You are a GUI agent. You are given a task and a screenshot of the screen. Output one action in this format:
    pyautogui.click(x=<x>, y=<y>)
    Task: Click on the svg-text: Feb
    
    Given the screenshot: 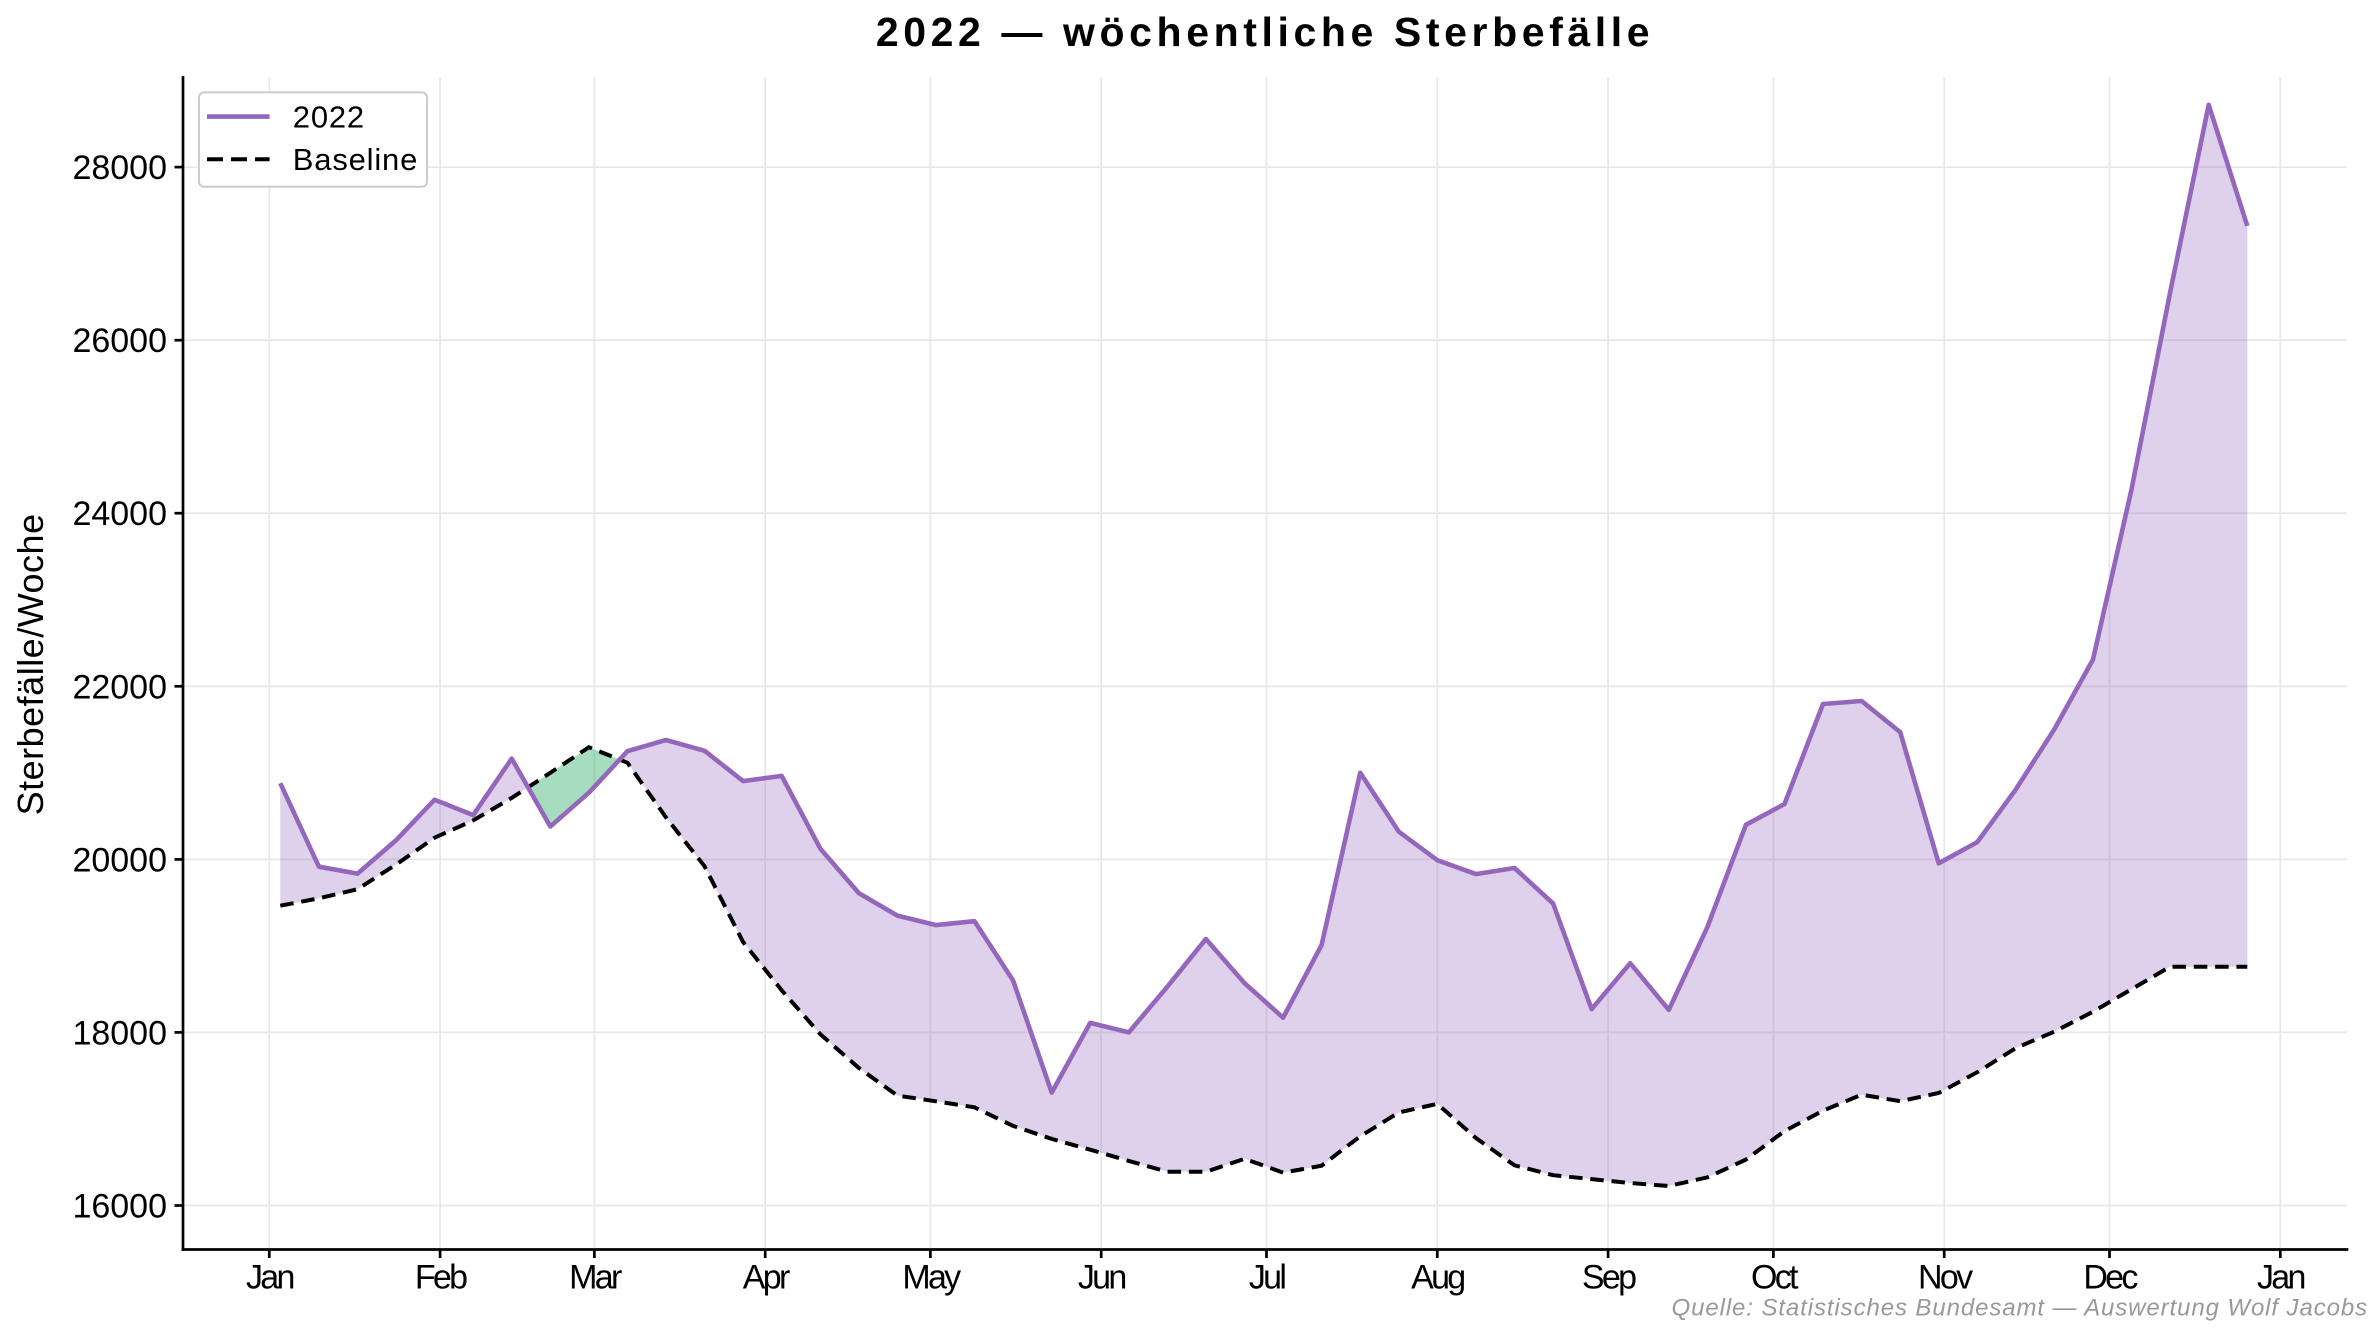 What is the action you would take?
    pyautogui.click(x=441, y=1278)
    